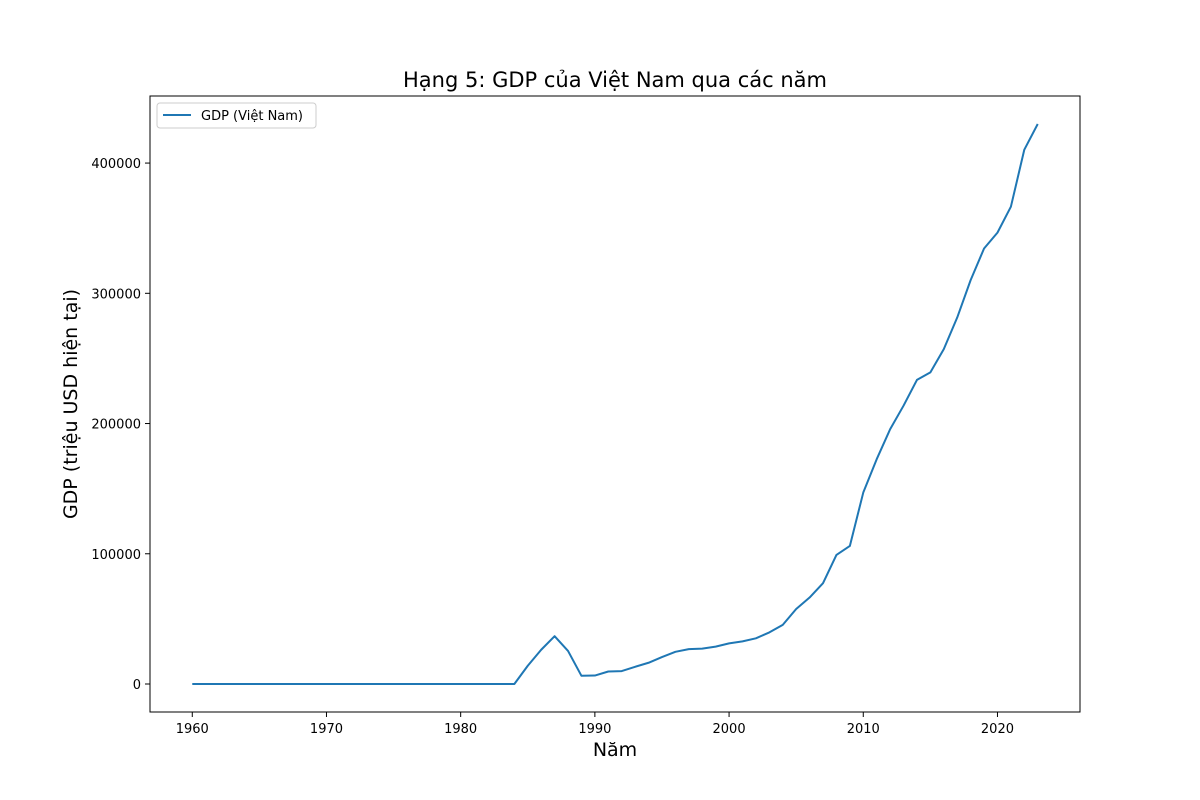 The image size is (1200, 800). Describe the element at coordinates (729, 729) in the screenshot. I see `x-tick-label: 2000` at that location.